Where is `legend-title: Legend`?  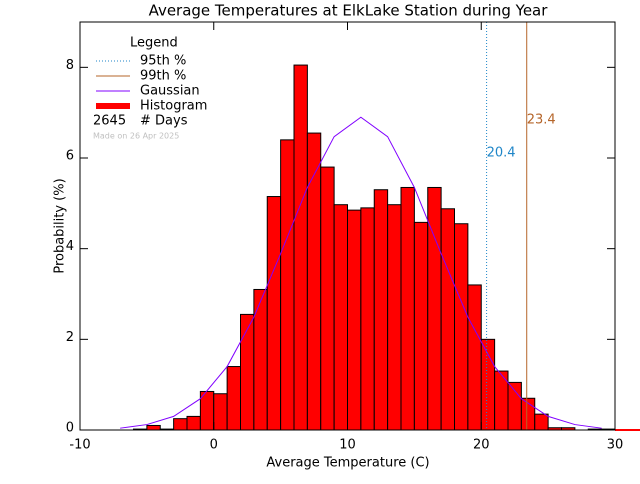 legend-title: Legend is located at coordinates (154, 43).